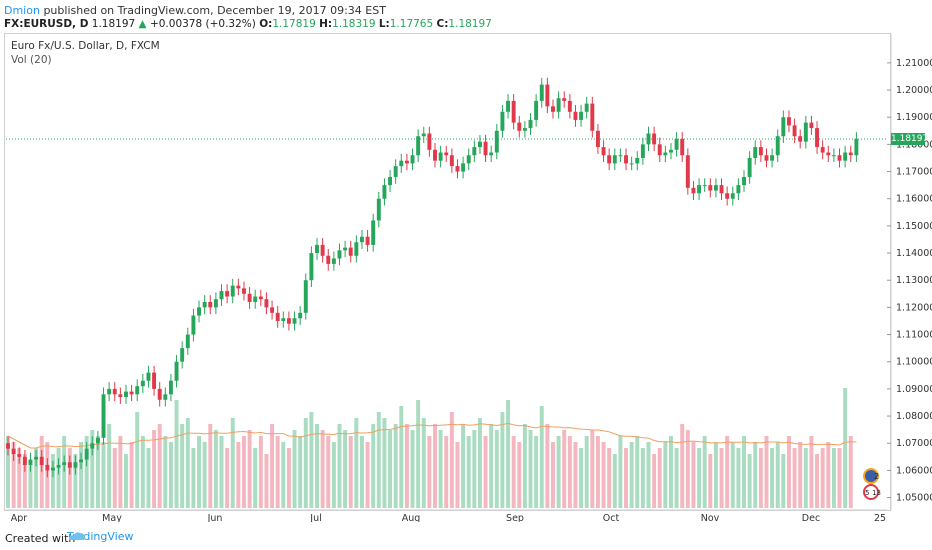 This screenshot has height=550, width=932. What do you see at coordinates (466, 536) in the screenshot?
I see `footer` at bounding box center [466, 536].